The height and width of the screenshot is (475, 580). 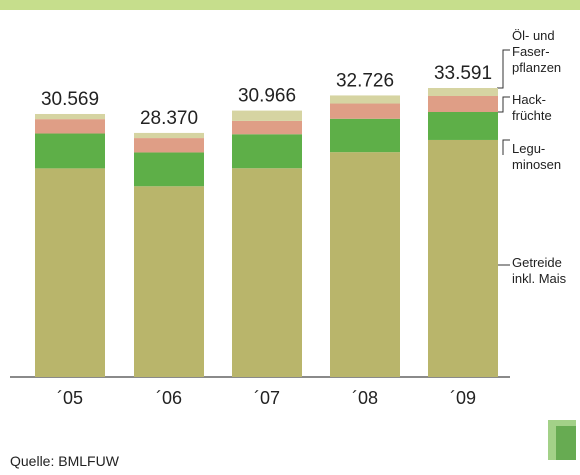 What do you see at coordinates (267, 398) in the screenshot?
I see `x-tick-label: ´07` at bounding box center [267, 398].